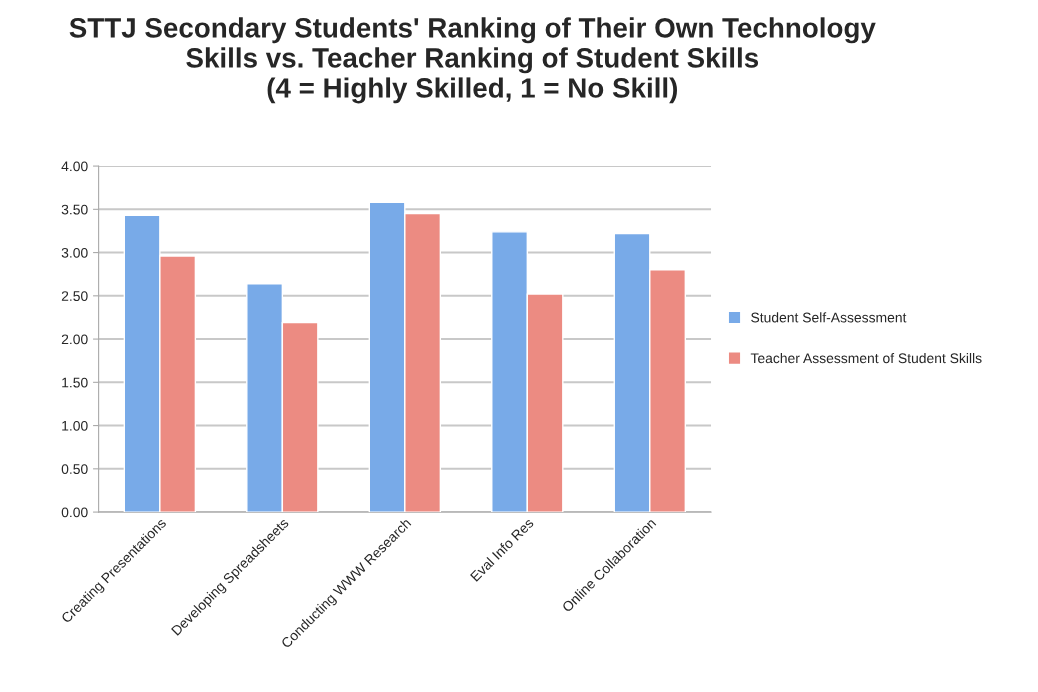 Image resolution: width=1038 pixels, height=692 pixels. I want to click on y-tick-label: 1.50, so click(75, 382).